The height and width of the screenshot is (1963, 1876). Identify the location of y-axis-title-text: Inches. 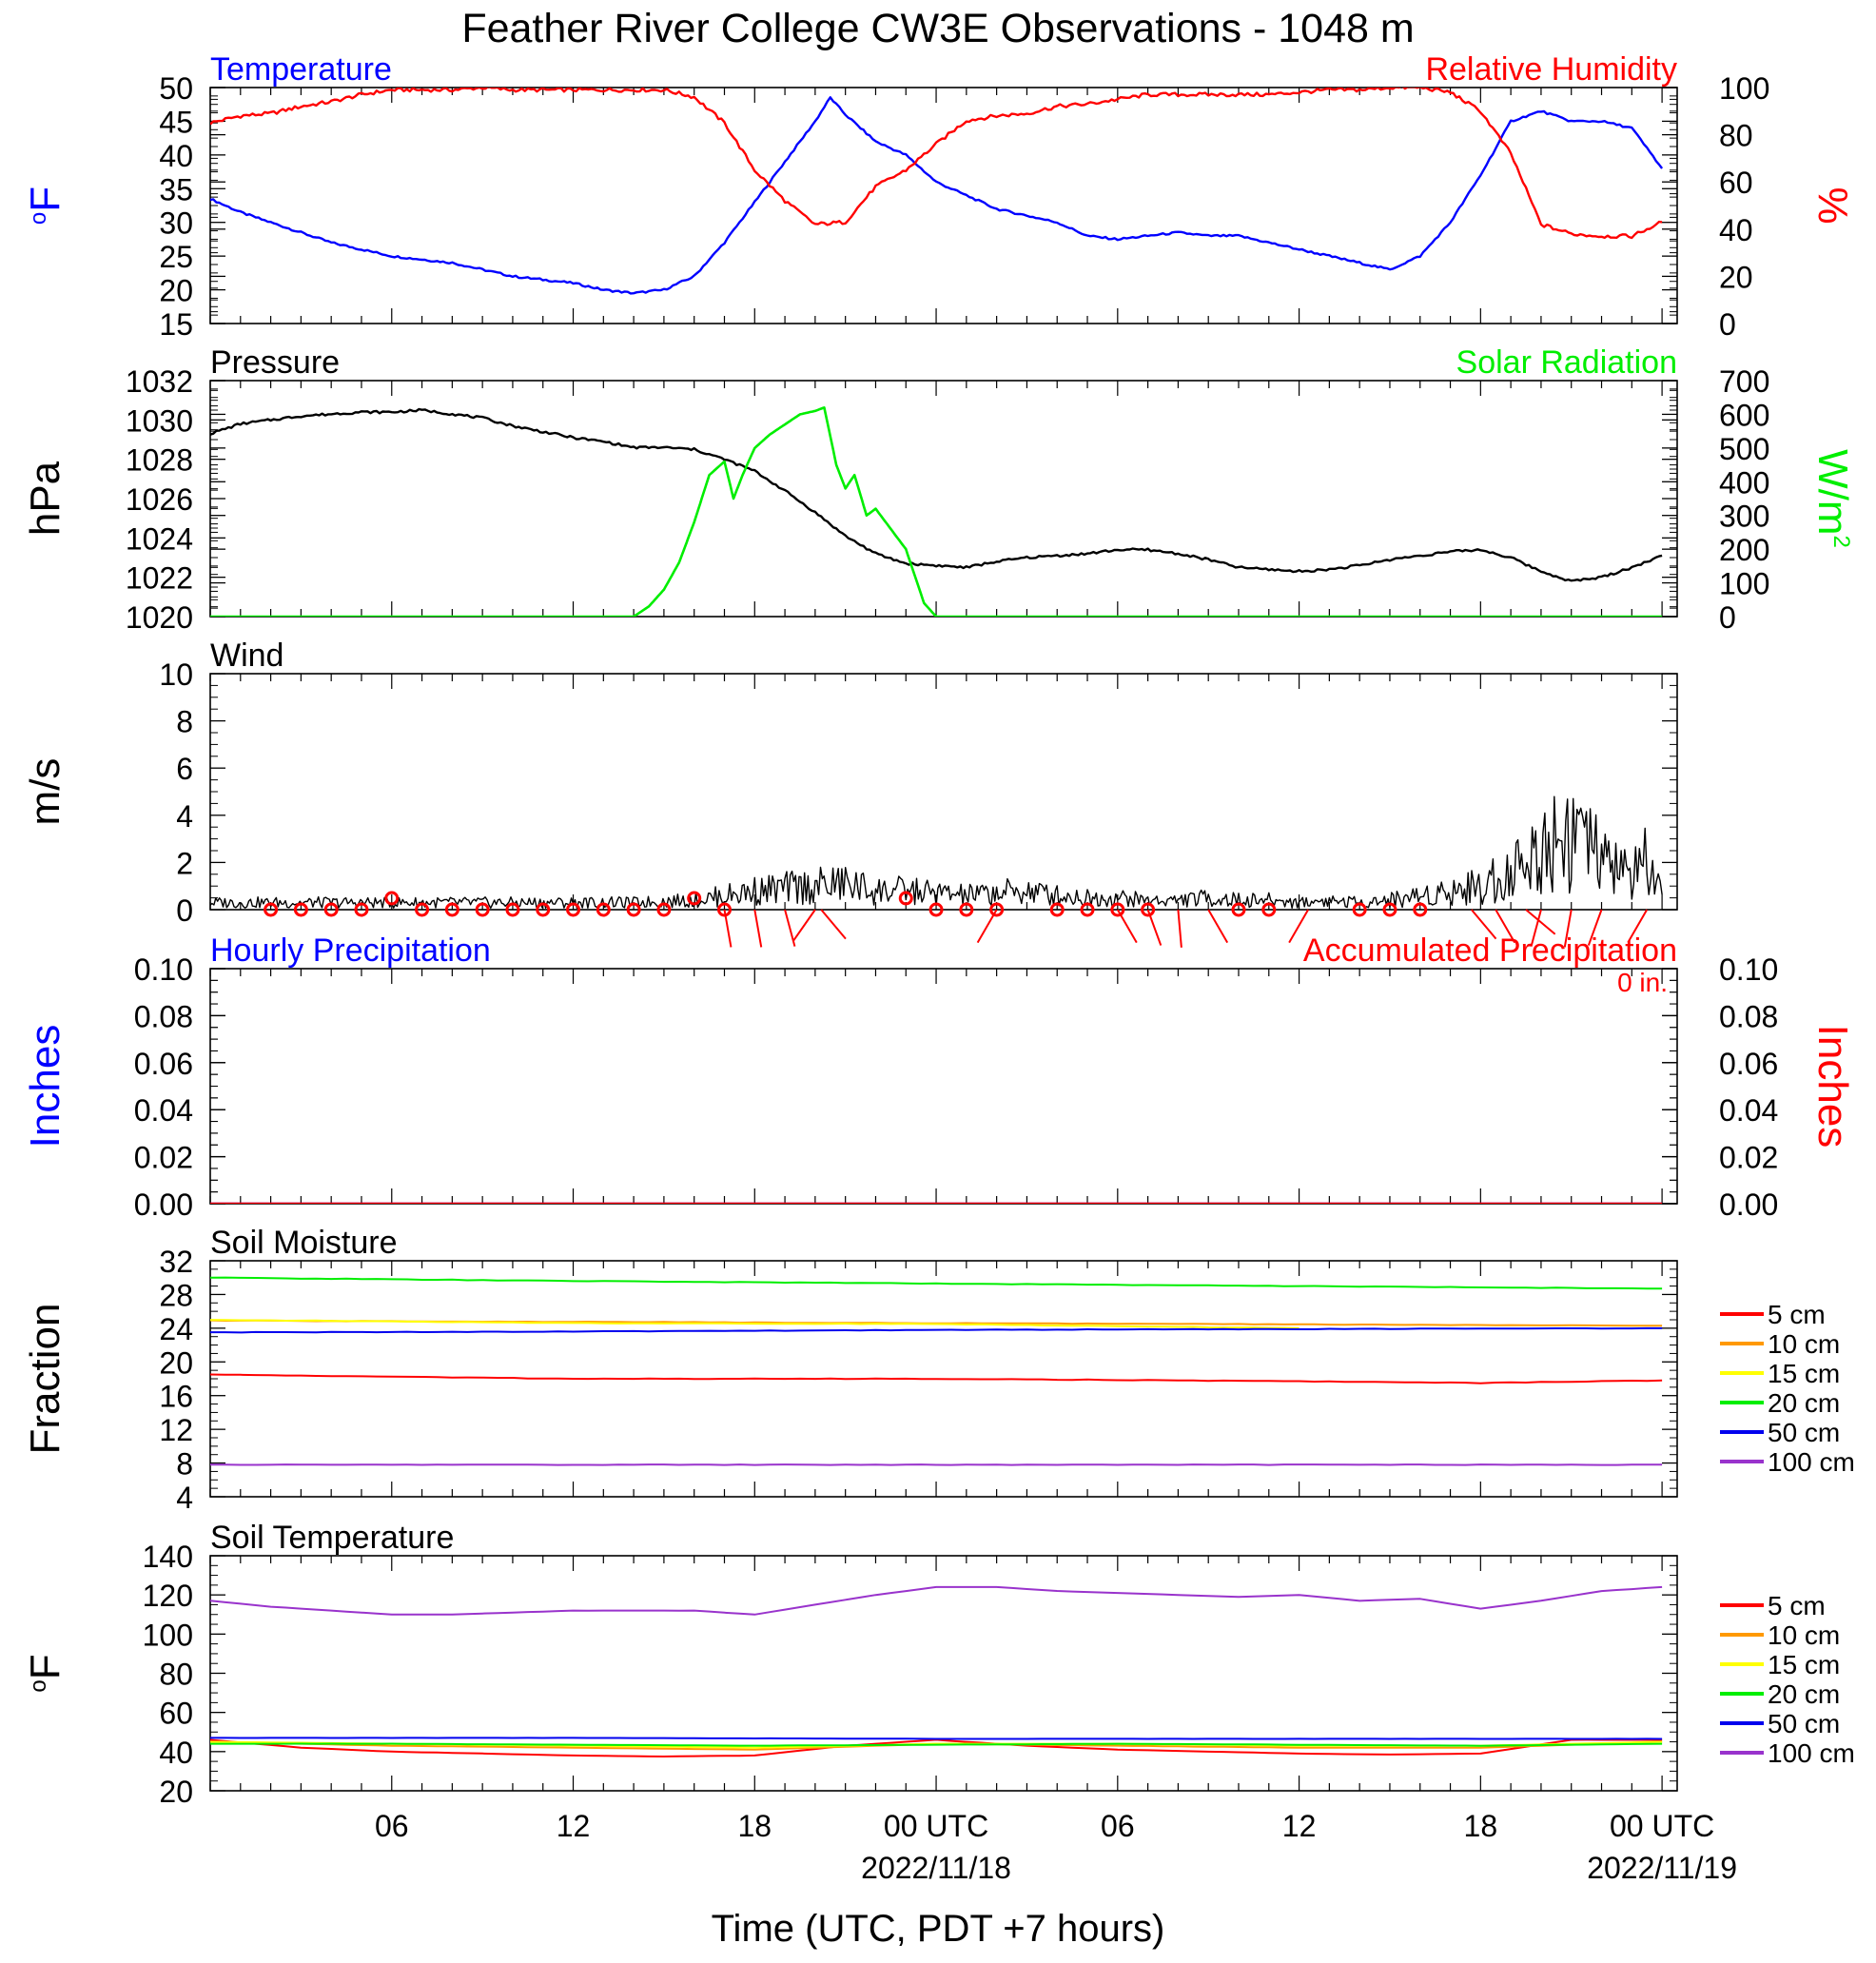
(1832, 1086).